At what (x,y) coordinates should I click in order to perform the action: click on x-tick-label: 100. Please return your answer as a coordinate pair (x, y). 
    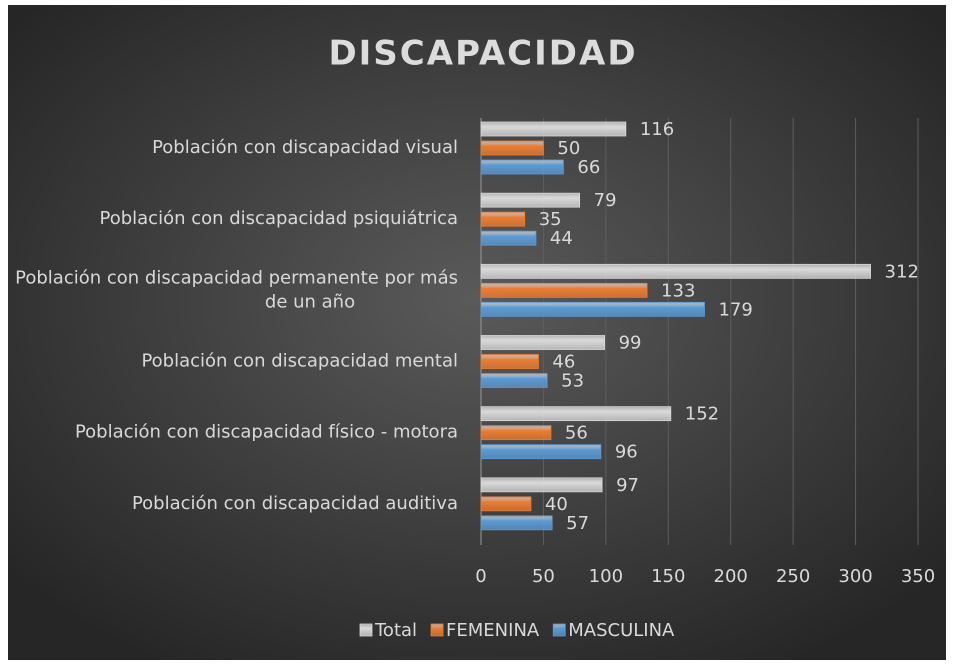
    Looking at the image, I should click on (606, 576).